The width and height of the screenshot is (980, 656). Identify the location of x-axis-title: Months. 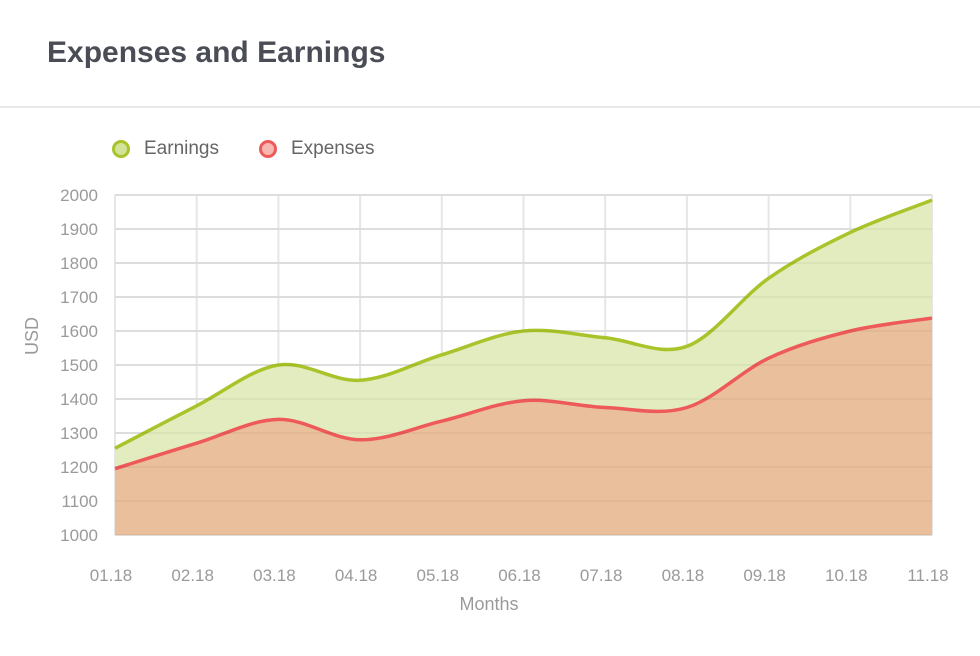
(488, 604).